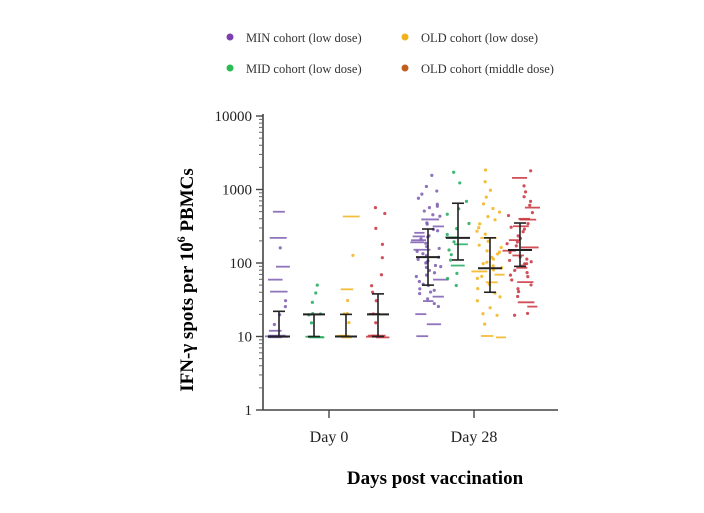 This screenshot has width=704, height=513. I want to click on legend-label-min-cohort: MIN cohort (low dose), so click(304, 38).